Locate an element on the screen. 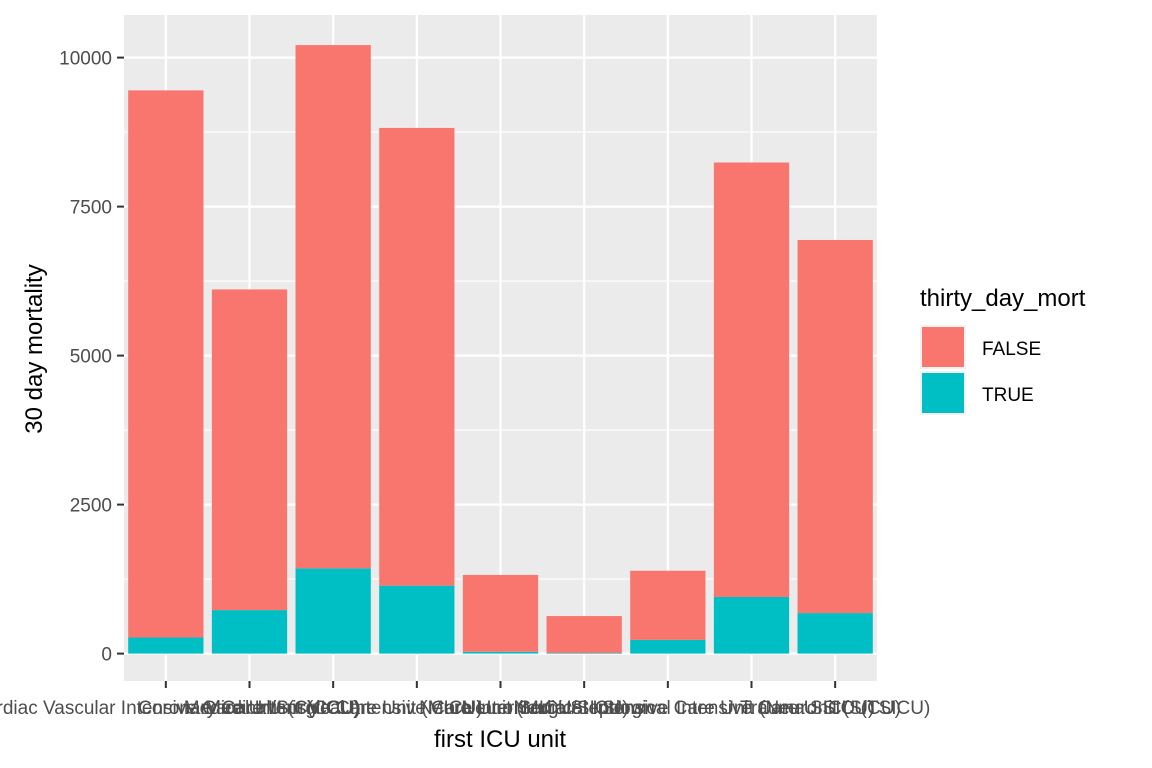 The width and height of the screenshot is (1152, 768). x-axis-title: first ICU unit is located at coordinates (500, 739).